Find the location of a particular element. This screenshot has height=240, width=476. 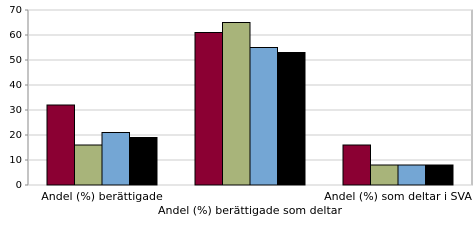

y-tick-label: 50 is located at coordinates (15, 60).